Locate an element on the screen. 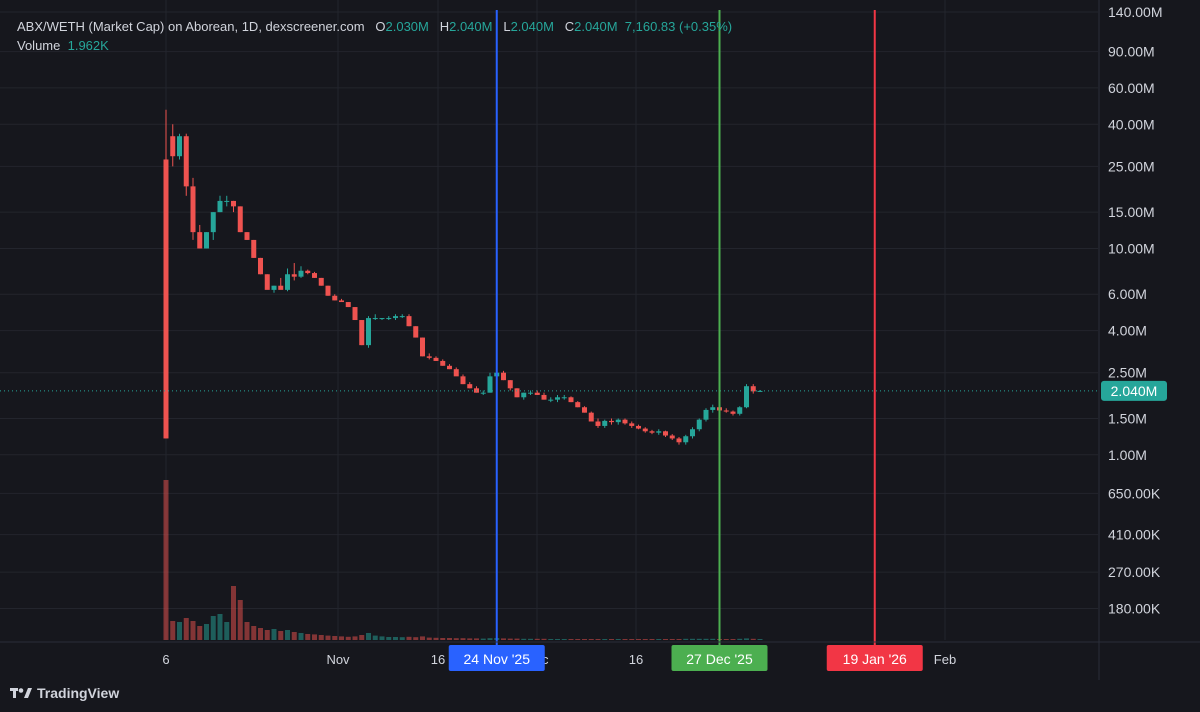 This screenshot has height=712, width=1200. current-price-label: 2.040M is located at coordinates (1134, 391).